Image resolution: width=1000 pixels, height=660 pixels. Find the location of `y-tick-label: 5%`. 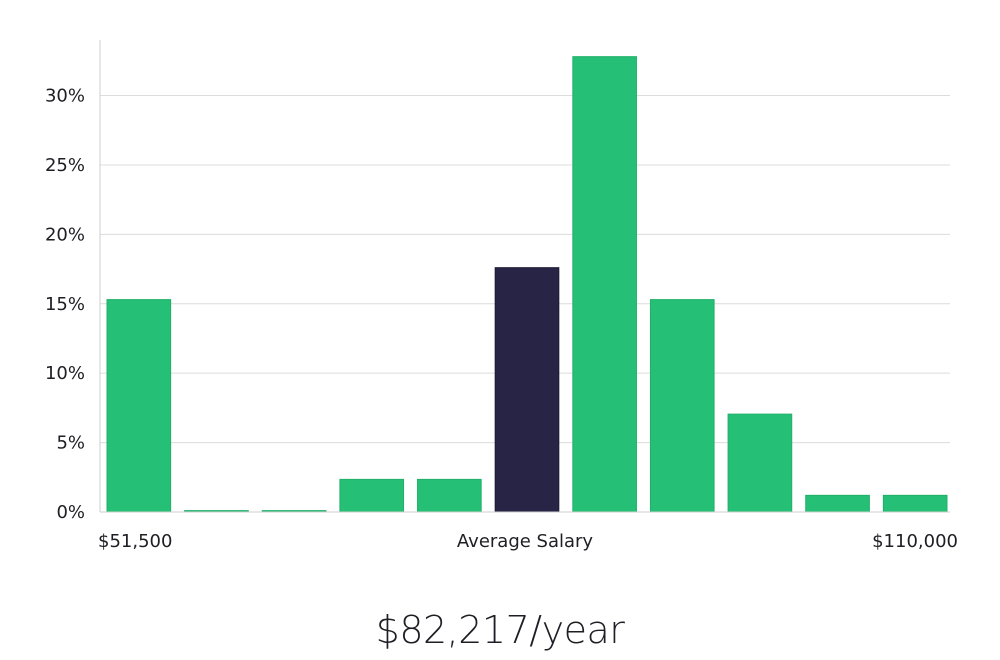

y-tick-label: 5% is located at coordinates (70, 443).